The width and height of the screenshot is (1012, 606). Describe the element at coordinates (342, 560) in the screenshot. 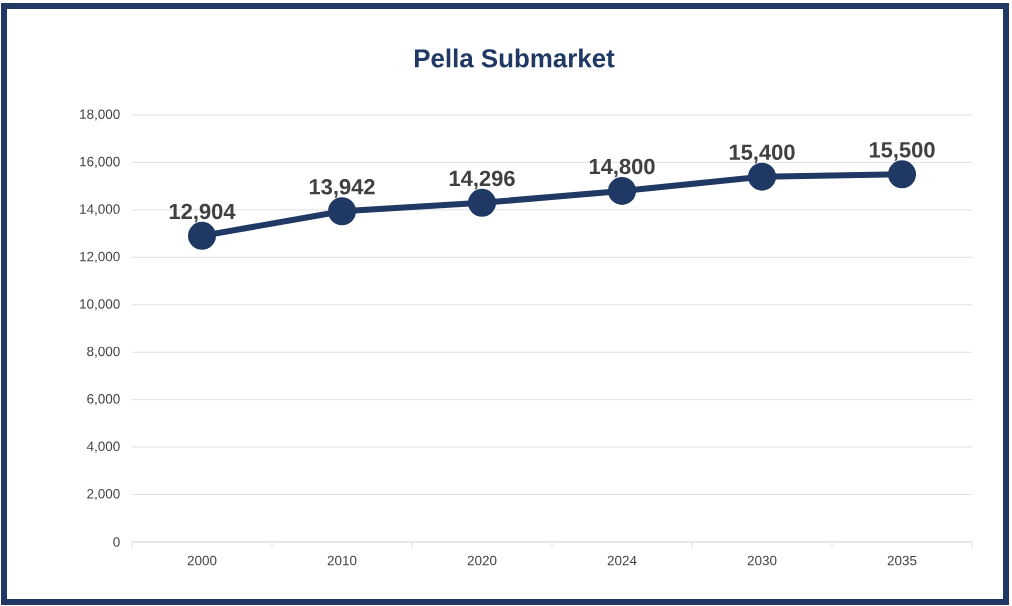

I see `x-tick-label: 2010` at that location.